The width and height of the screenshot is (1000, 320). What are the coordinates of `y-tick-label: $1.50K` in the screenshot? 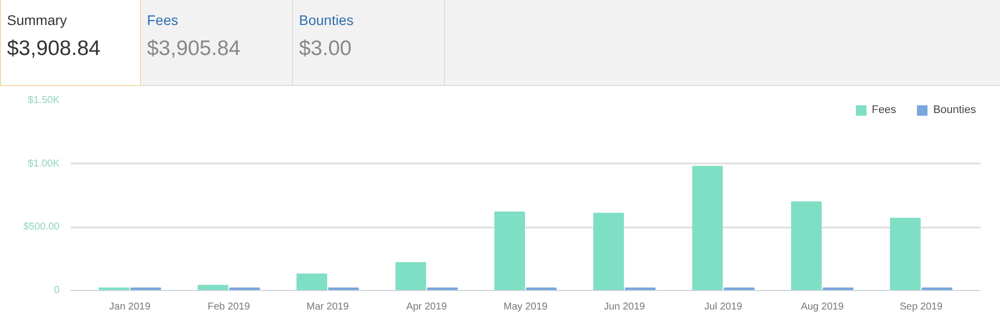 It's located at (44, 100).